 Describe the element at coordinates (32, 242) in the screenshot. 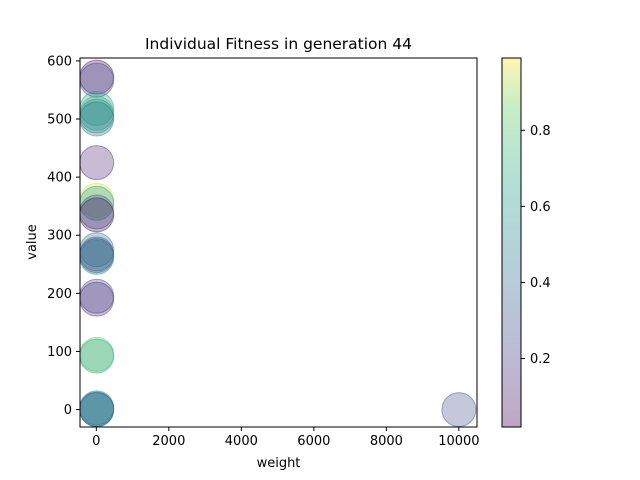

I see `y-axis-label: value` at that location.